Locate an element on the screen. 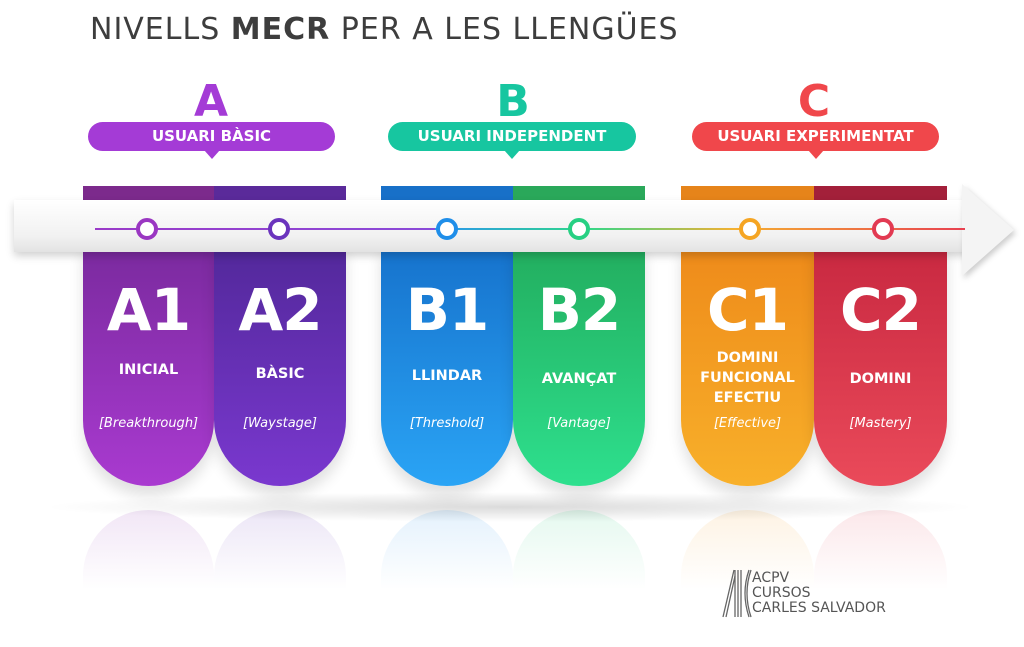  timeline-dot-a1 is located at coordinates (147, 229).